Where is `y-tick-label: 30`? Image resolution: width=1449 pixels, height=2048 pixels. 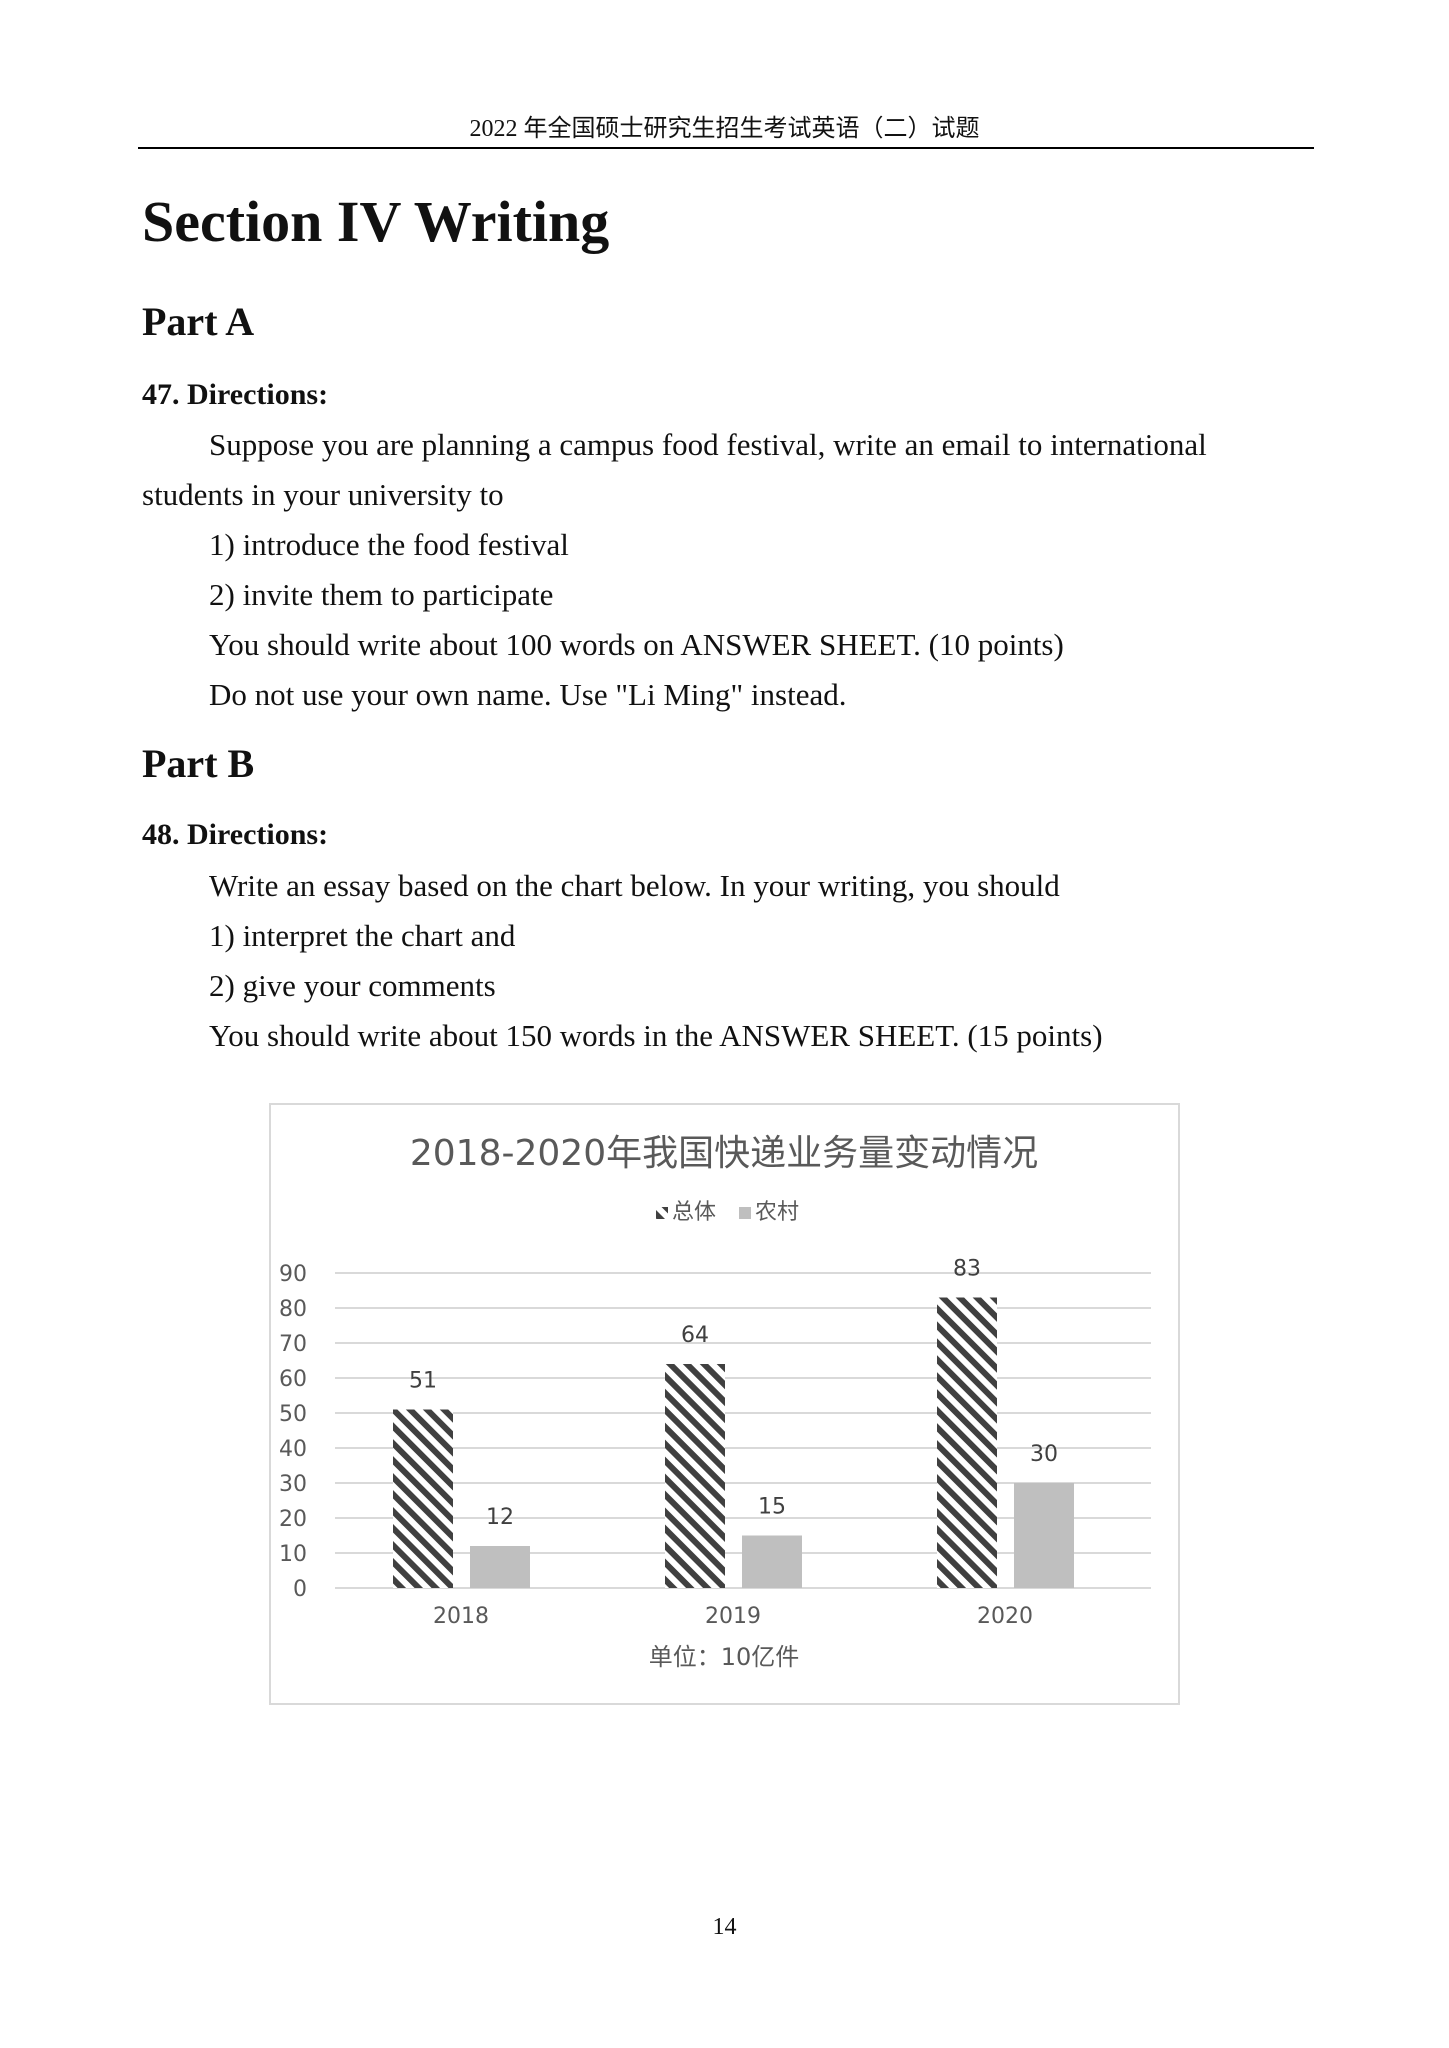 y-tick-label: 30 is located at coordinates (293, 1484).